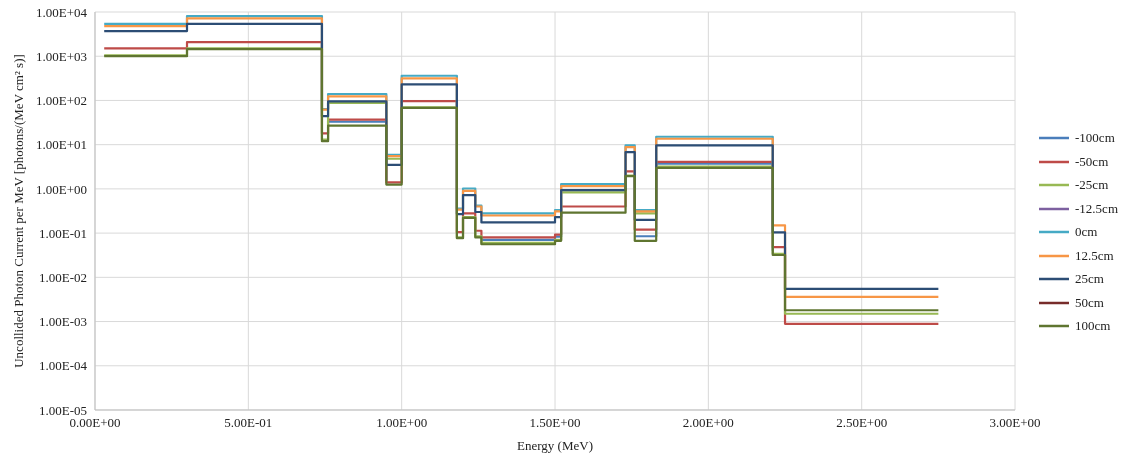 Image resolution: width=1136 pixels, height=464 pixels. What do you see at coordinates (95, 423) in the screenshot?
I see `x-tick-label: 0.00E+00` at bounding box center [95, 423].